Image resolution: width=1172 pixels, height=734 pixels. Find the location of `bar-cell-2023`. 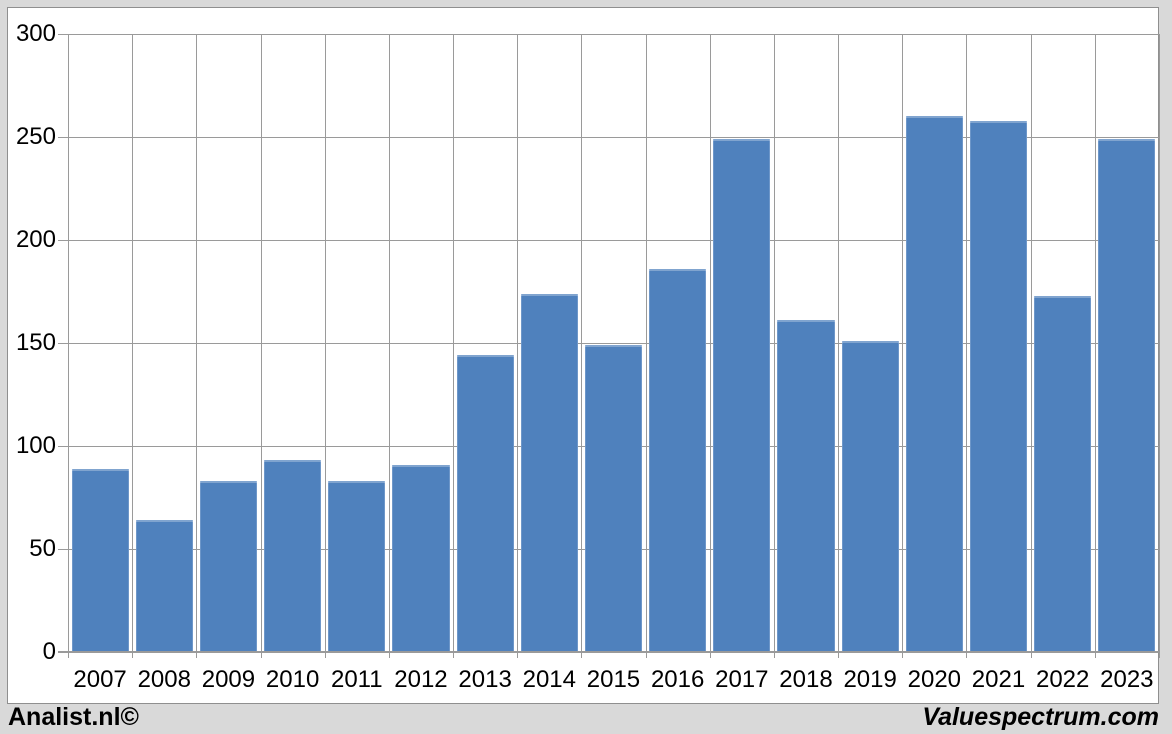

bar-cell-2023 is located at coordinates (1127, 343).